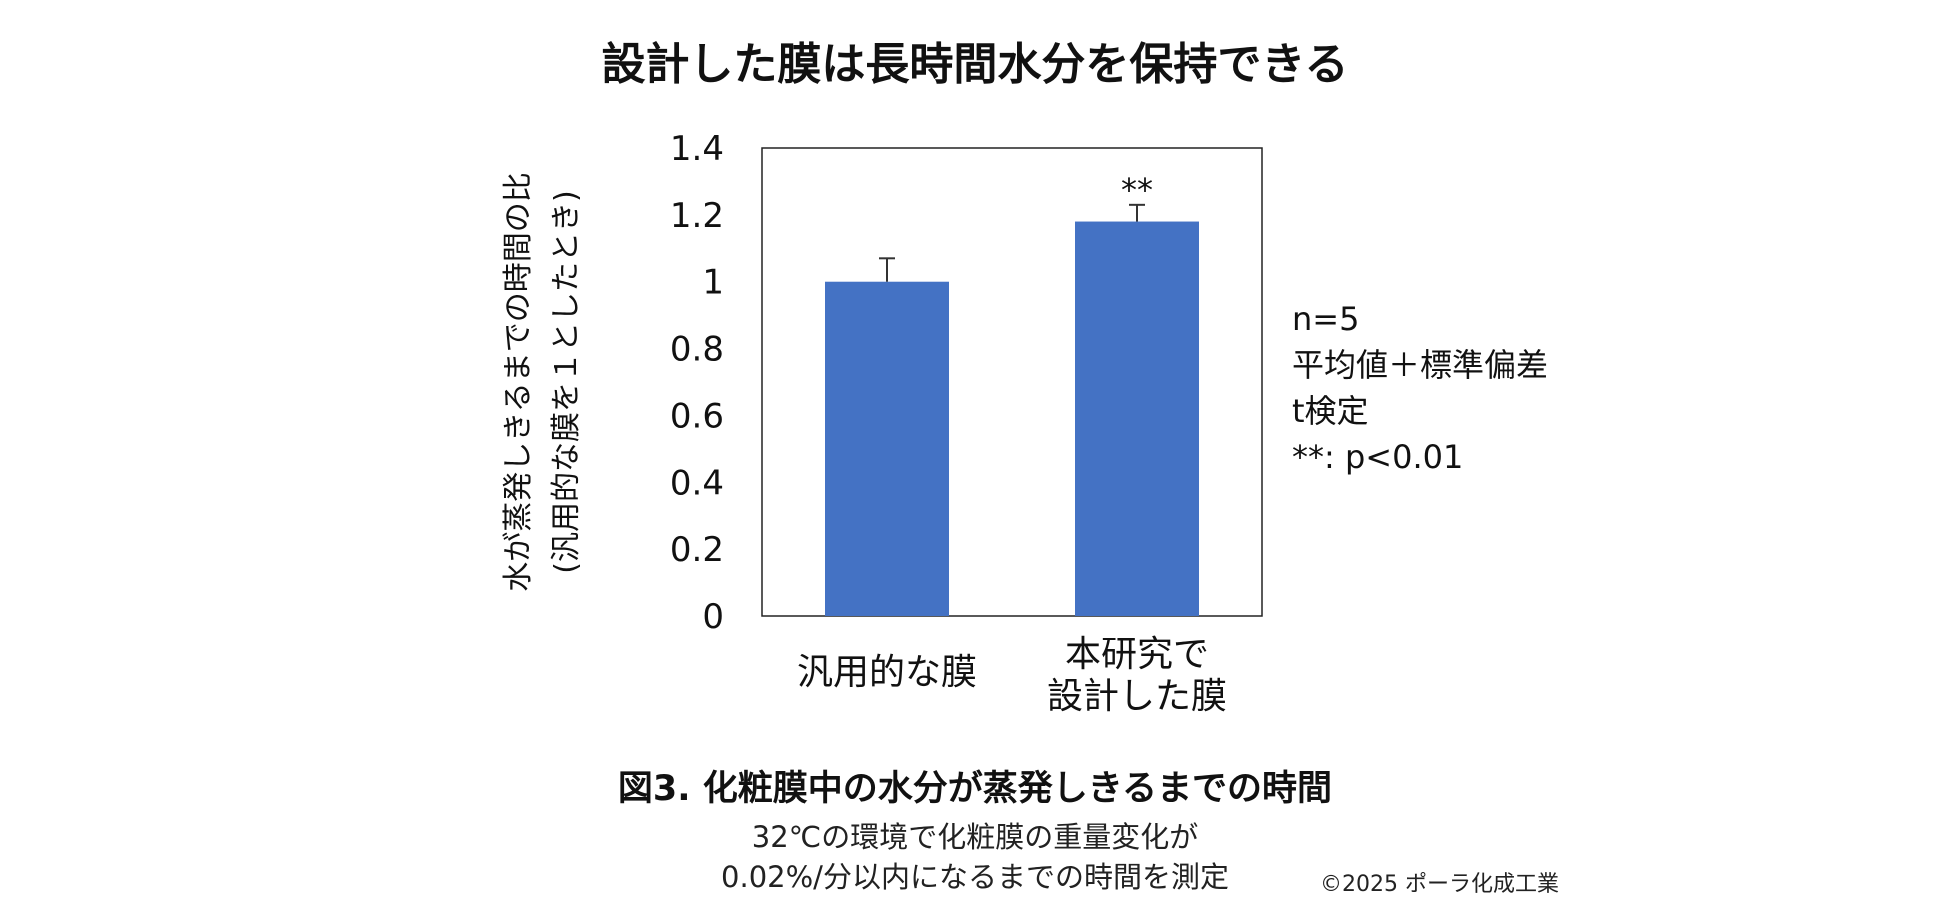 The image size is (1950, 910). Describe the element at coordinates (1378, 457) in the screenshot. I see `note-significance: **: p<0.01` at that location.